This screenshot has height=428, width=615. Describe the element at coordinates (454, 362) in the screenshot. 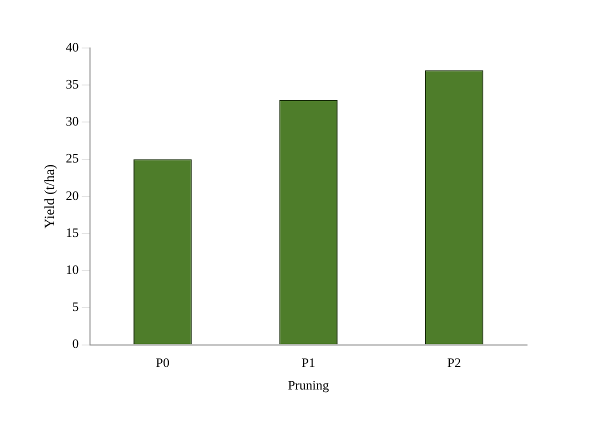

I see `x-tick-label: P2` at that location.